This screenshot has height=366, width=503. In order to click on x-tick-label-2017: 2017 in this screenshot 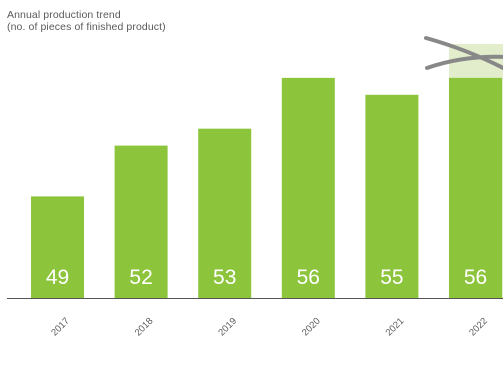, I will do `click(60, 327)`.